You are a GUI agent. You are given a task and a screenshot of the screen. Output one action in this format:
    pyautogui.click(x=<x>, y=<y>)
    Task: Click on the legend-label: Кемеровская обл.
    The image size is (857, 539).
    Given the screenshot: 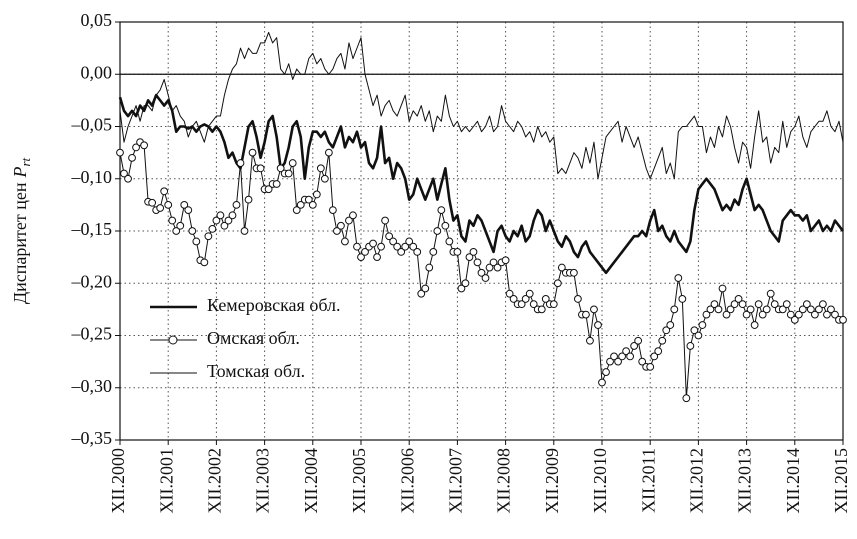 What is the action you would take?
    pyautogui.click(x=274, y=305)
    